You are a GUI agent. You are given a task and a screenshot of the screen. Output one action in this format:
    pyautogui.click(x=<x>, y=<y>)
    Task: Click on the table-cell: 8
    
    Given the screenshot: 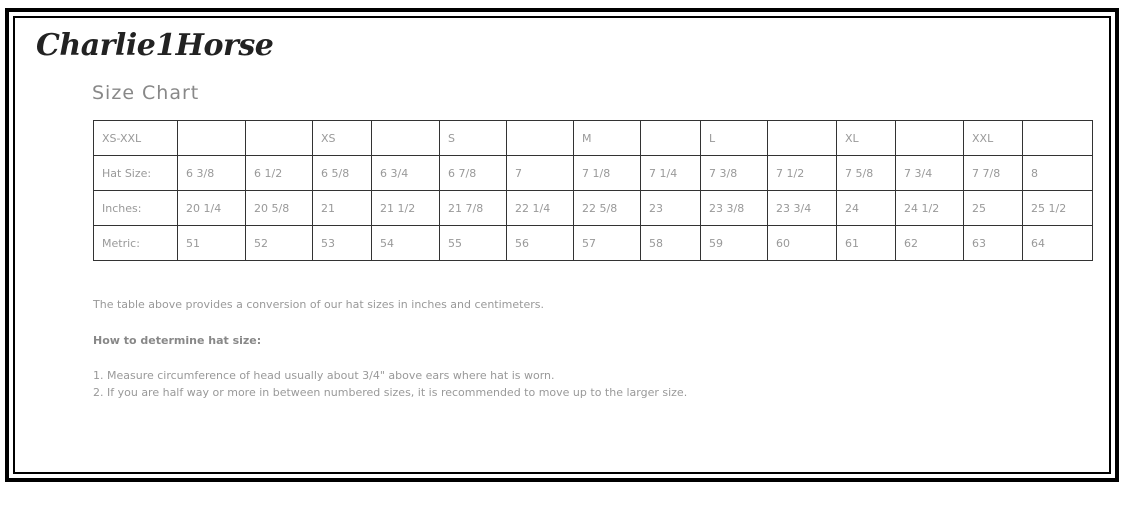 What is the action you would take?
    pyautogui.click(x=1057, y=173)
    